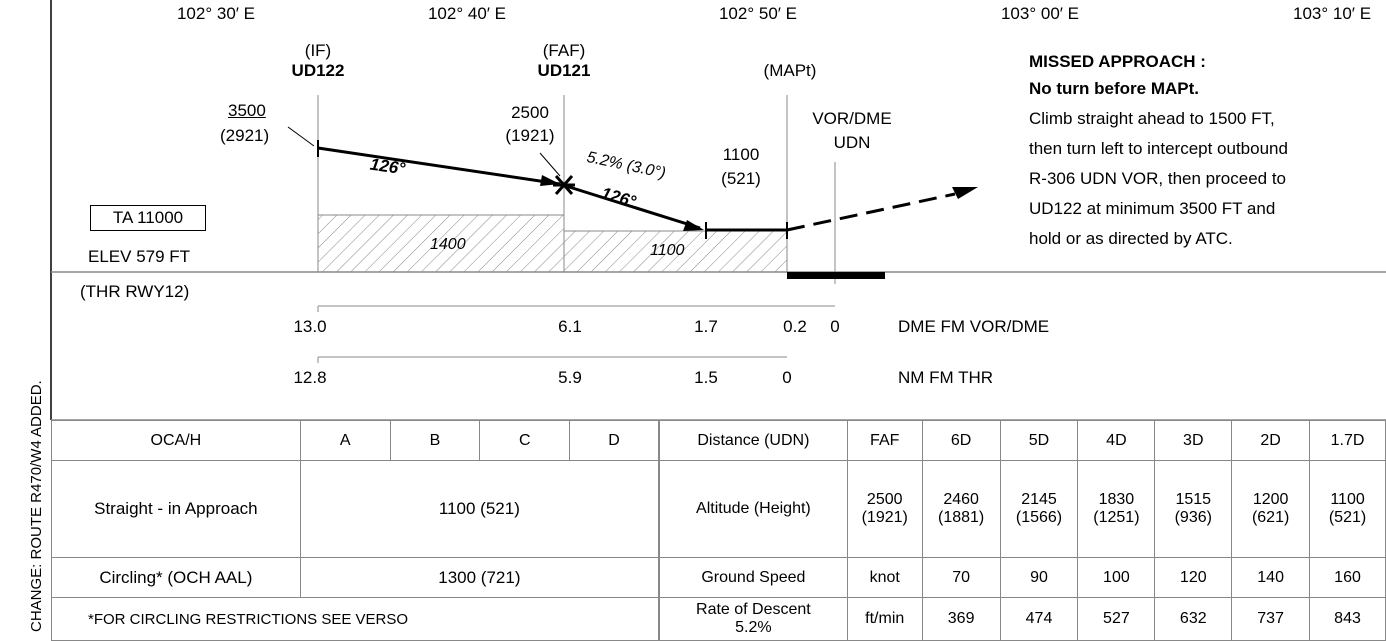 The height and width of the screenshot is (641, 1386). I want to click on if-leader, so click(301, 136).